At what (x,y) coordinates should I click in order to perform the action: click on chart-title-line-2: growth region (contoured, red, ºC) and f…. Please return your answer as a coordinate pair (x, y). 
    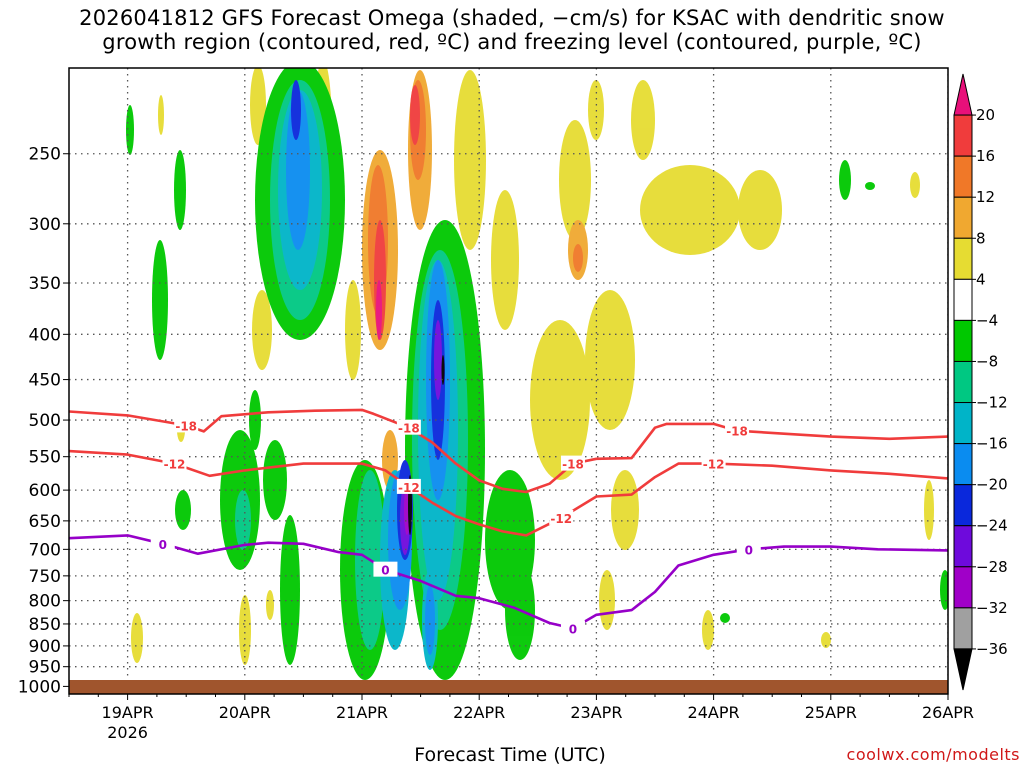
    Looking at the image, I should click on (512, 42).